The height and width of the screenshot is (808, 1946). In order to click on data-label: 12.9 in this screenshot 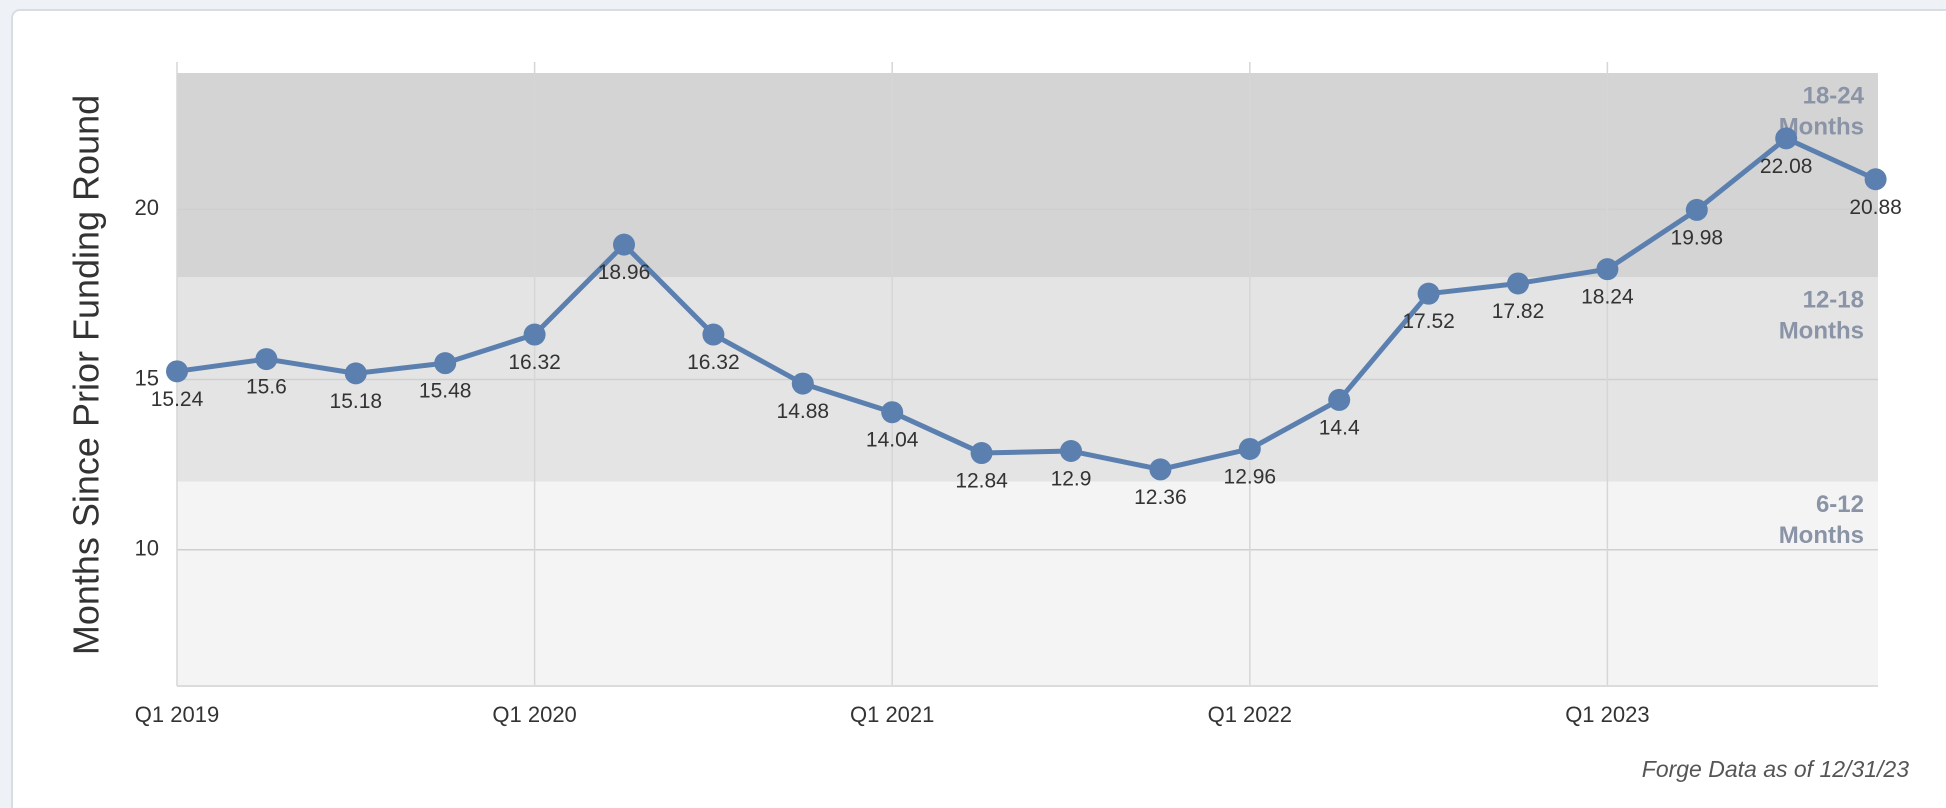, I will do `click(1071, 479)`.